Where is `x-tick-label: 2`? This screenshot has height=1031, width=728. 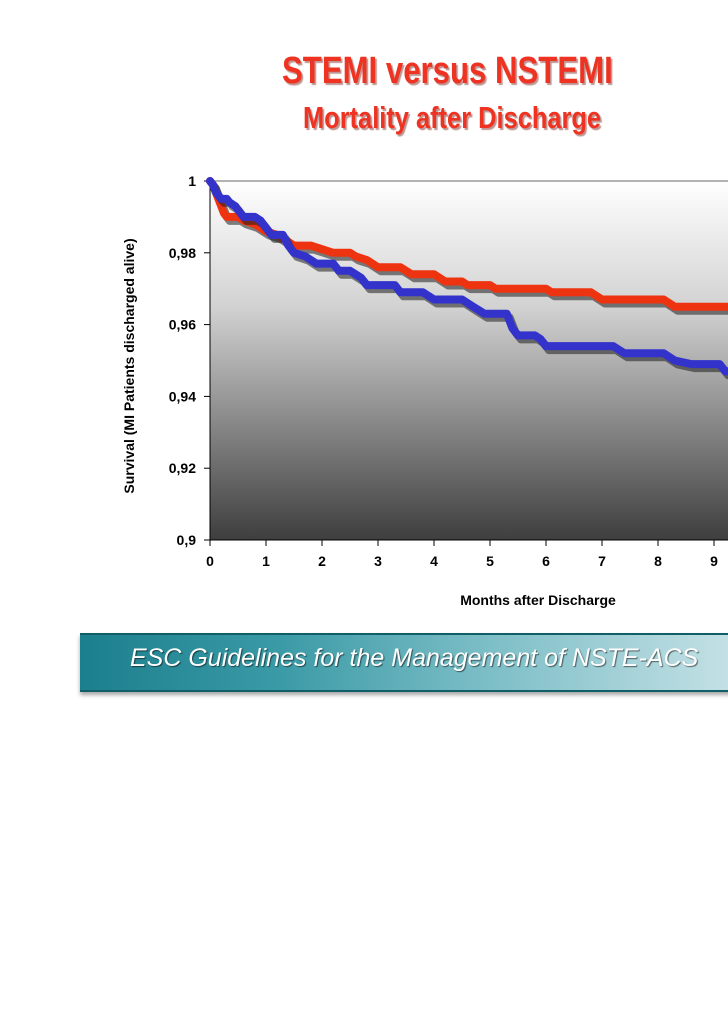 x-tick-label: 2 is located at coordinates (322, 561).